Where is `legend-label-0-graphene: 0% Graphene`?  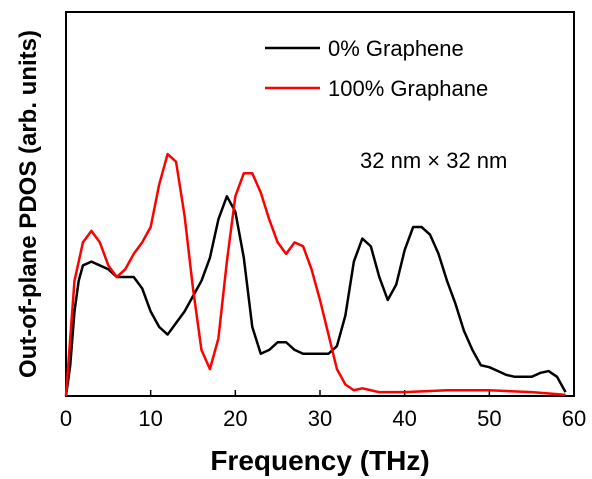
legend-label-0-graphene: 0% Graphene is located at coordinates (396, 48).